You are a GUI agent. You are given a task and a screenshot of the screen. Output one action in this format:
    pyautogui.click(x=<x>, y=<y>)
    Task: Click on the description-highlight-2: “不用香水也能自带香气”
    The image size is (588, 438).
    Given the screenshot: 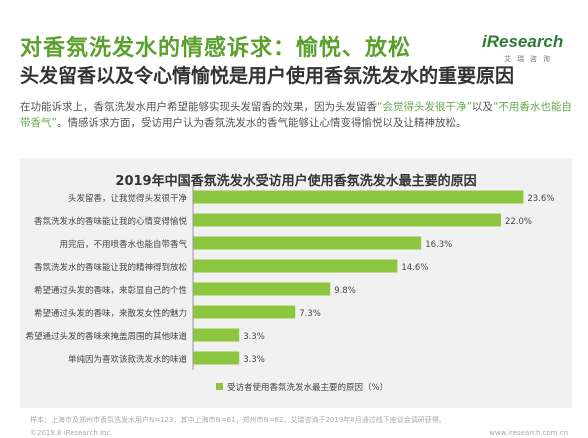 What is the action you would take?
    pyautogui.click(x=296, y=115)
    